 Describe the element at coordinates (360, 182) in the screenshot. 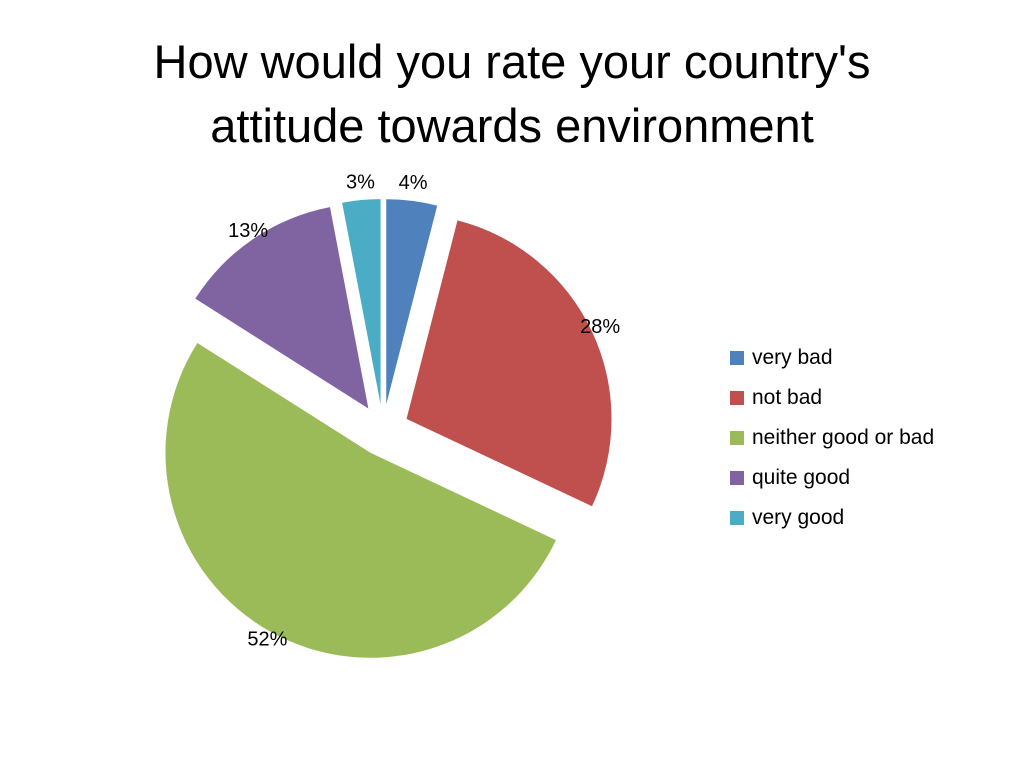

I see `data-label-very-good: 3%` at that location.